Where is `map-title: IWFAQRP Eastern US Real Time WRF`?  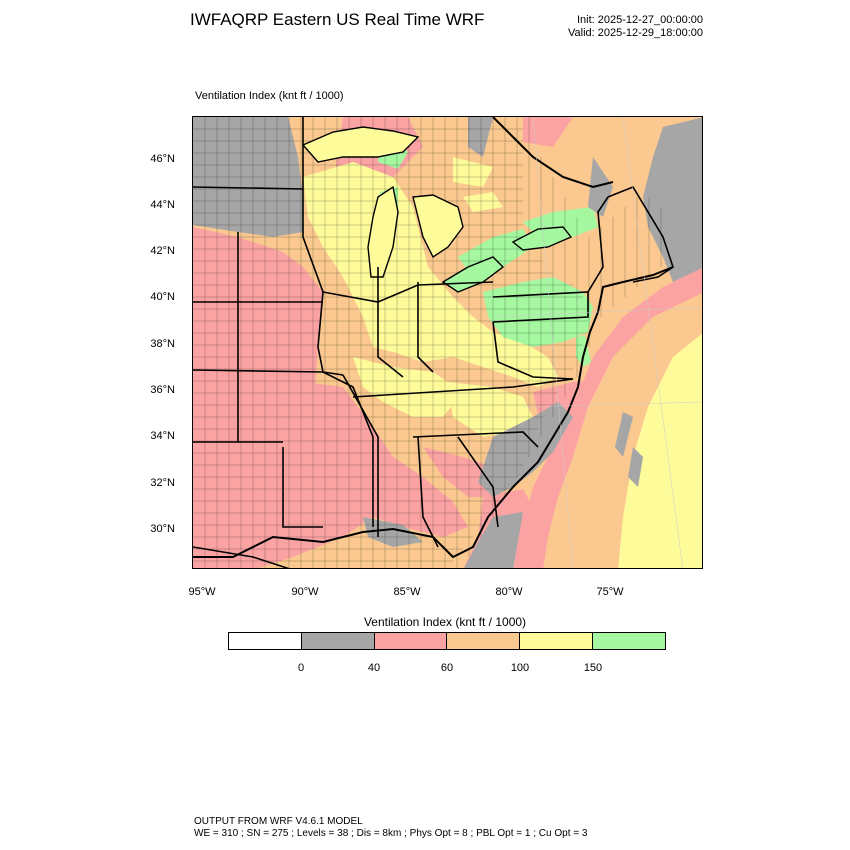 map-title: IWFAQRP Eastern US Real Time WRF is located at coordinates (337, 19).